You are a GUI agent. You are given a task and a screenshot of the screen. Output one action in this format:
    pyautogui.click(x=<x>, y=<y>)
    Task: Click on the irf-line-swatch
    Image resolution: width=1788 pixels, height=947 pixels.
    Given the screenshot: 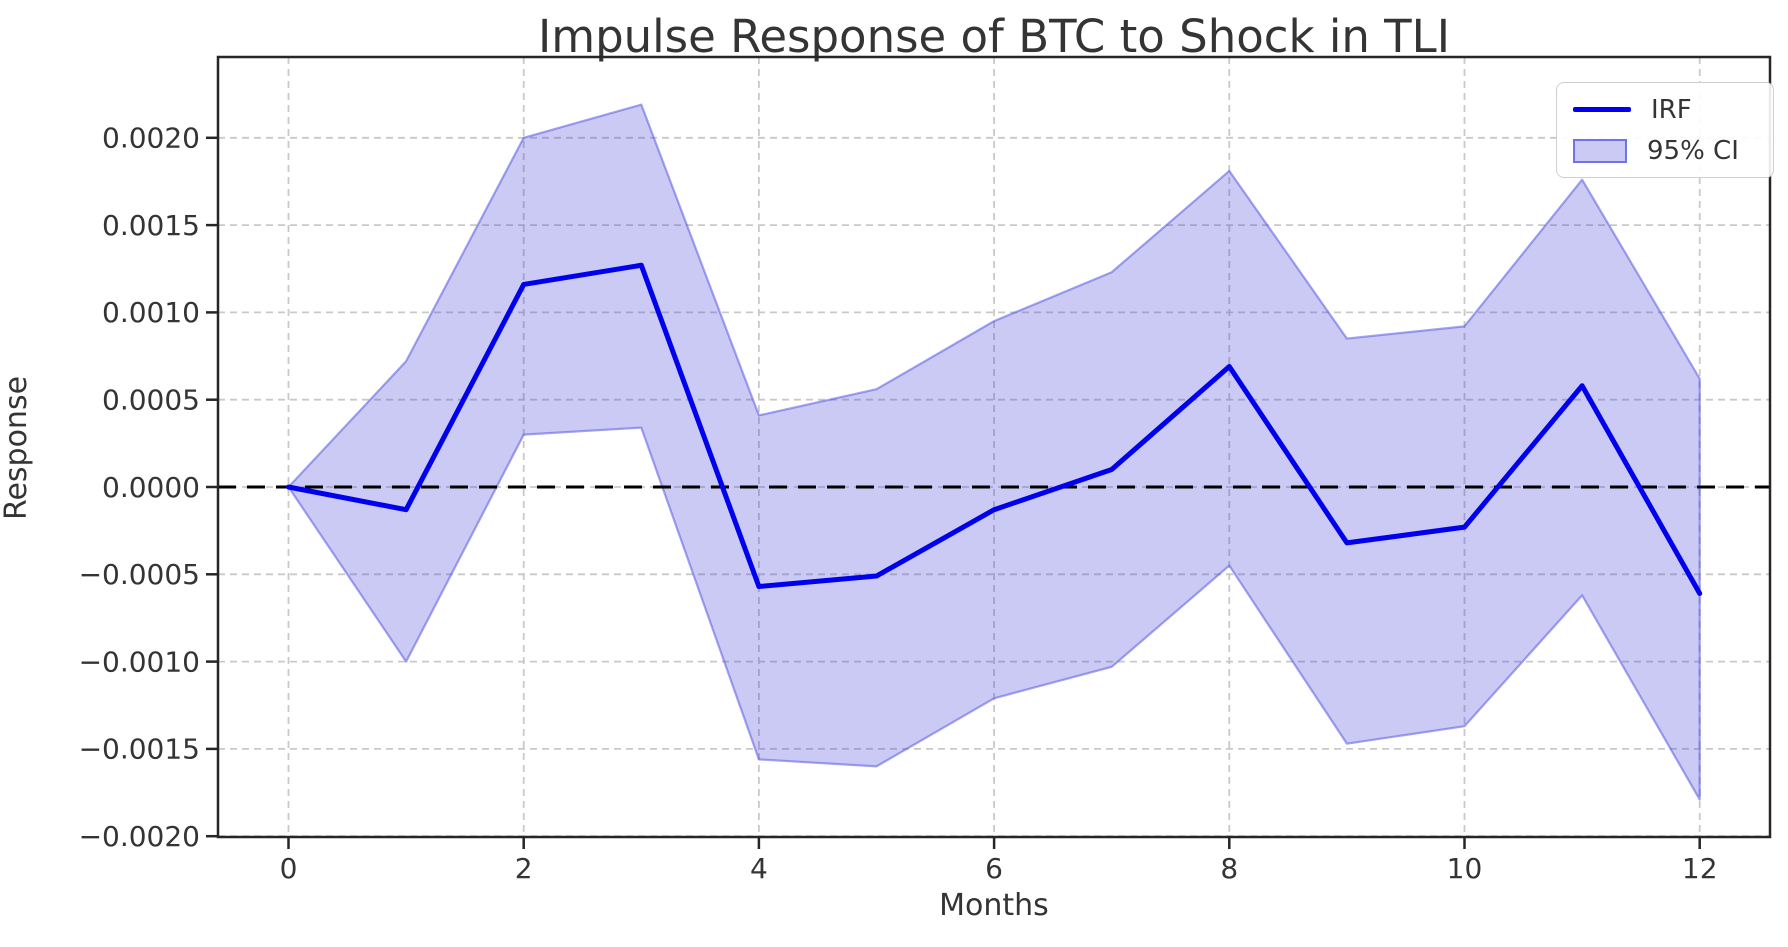 What is the action you would take?
    pyautogui.click(x=1602, y=109)
    